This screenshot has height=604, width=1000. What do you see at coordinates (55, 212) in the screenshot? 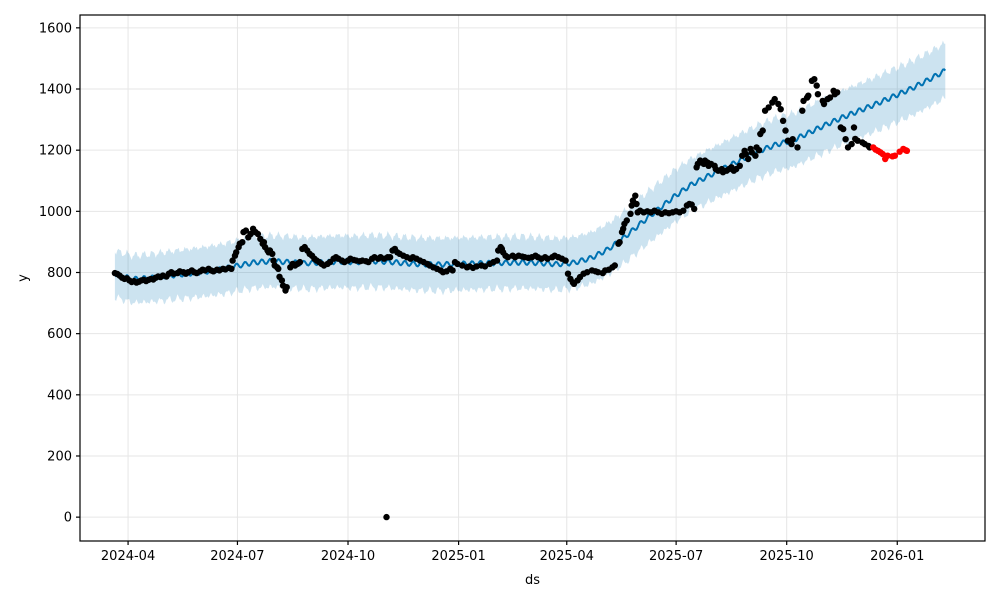
I see `y-tick-label: 1000` at bounding box center [55, 212].